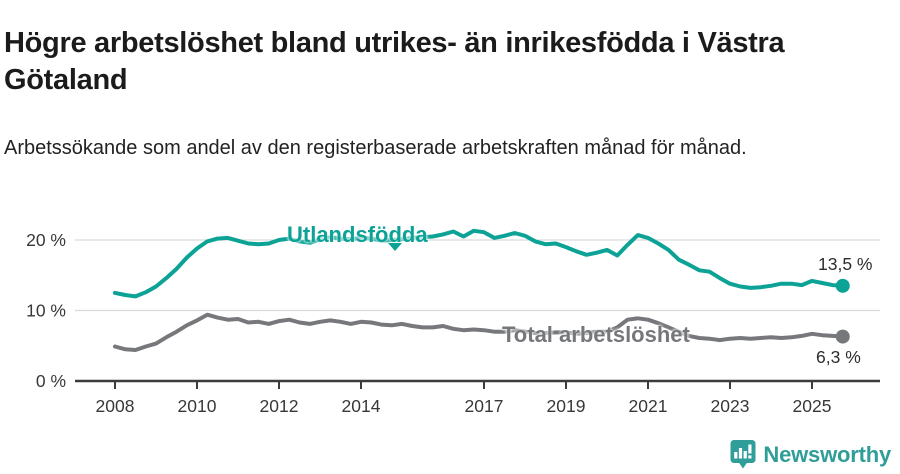 This screenshot has height=474, width=900. I want to click on x-tick-label: 2017, so click(484, 406).